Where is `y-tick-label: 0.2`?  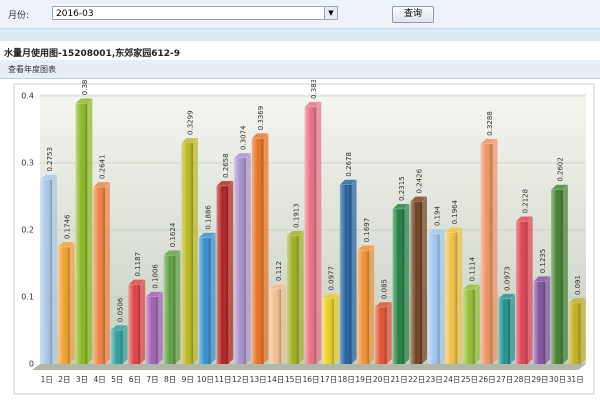
y-tick-label: 0.2 is located at coordinates (27, 230).